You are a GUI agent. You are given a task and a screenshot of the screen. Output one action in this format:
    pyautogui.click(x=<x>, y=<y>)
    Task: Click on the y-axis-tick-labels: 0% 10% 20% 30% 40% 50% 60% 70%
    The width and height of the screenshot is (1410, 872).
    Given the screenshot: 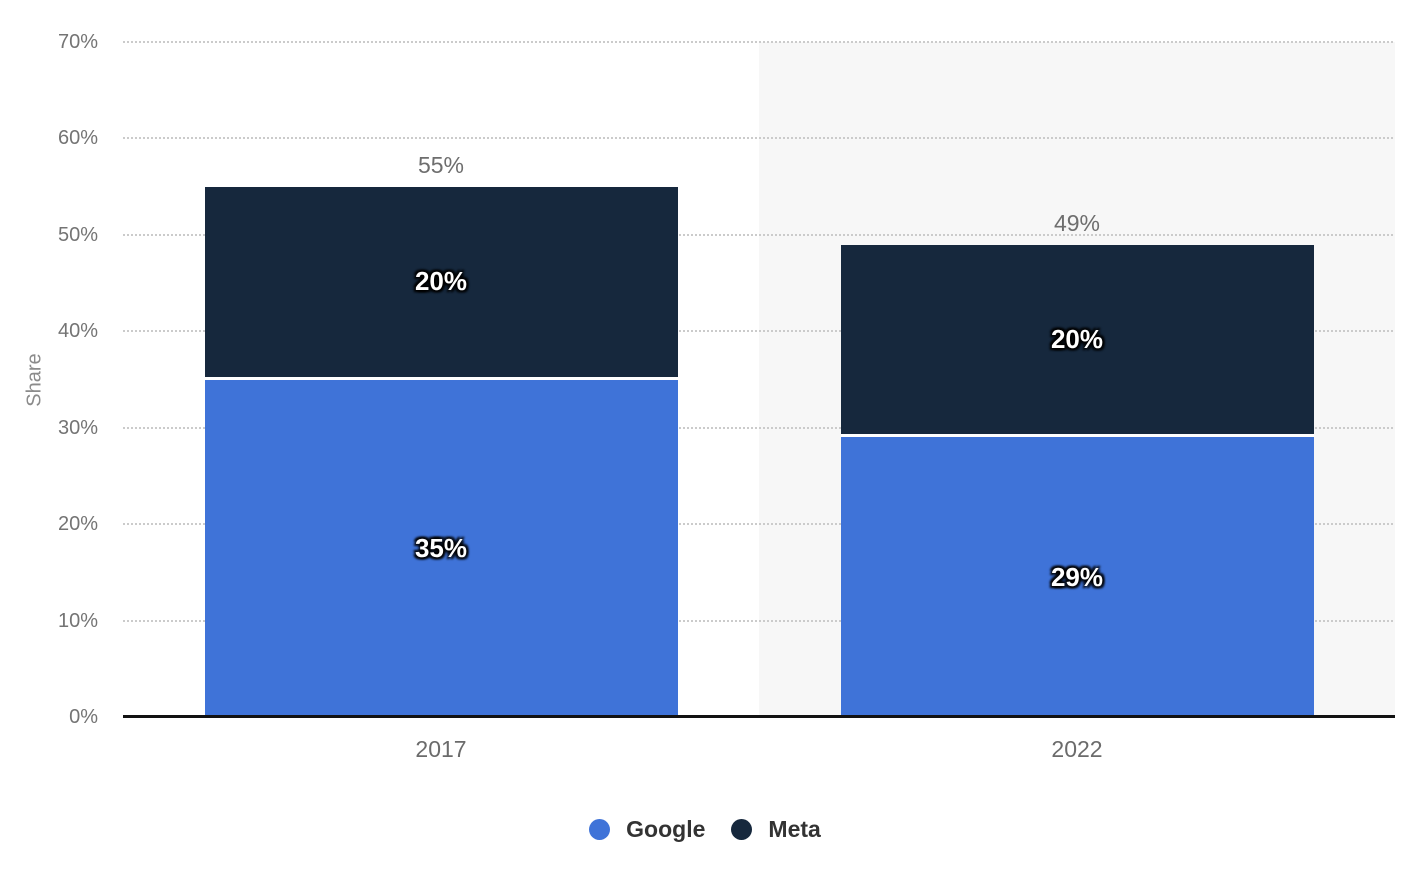 What is the action you would take?
    pyautogui.click(x=49, y=379)
    